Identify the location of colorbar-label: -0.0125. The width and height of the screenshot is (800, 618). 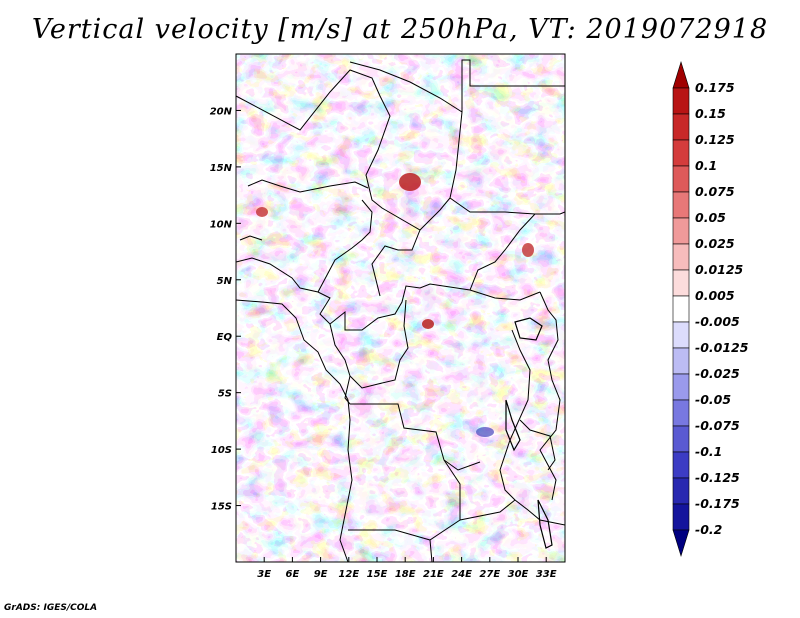
(722, 347).